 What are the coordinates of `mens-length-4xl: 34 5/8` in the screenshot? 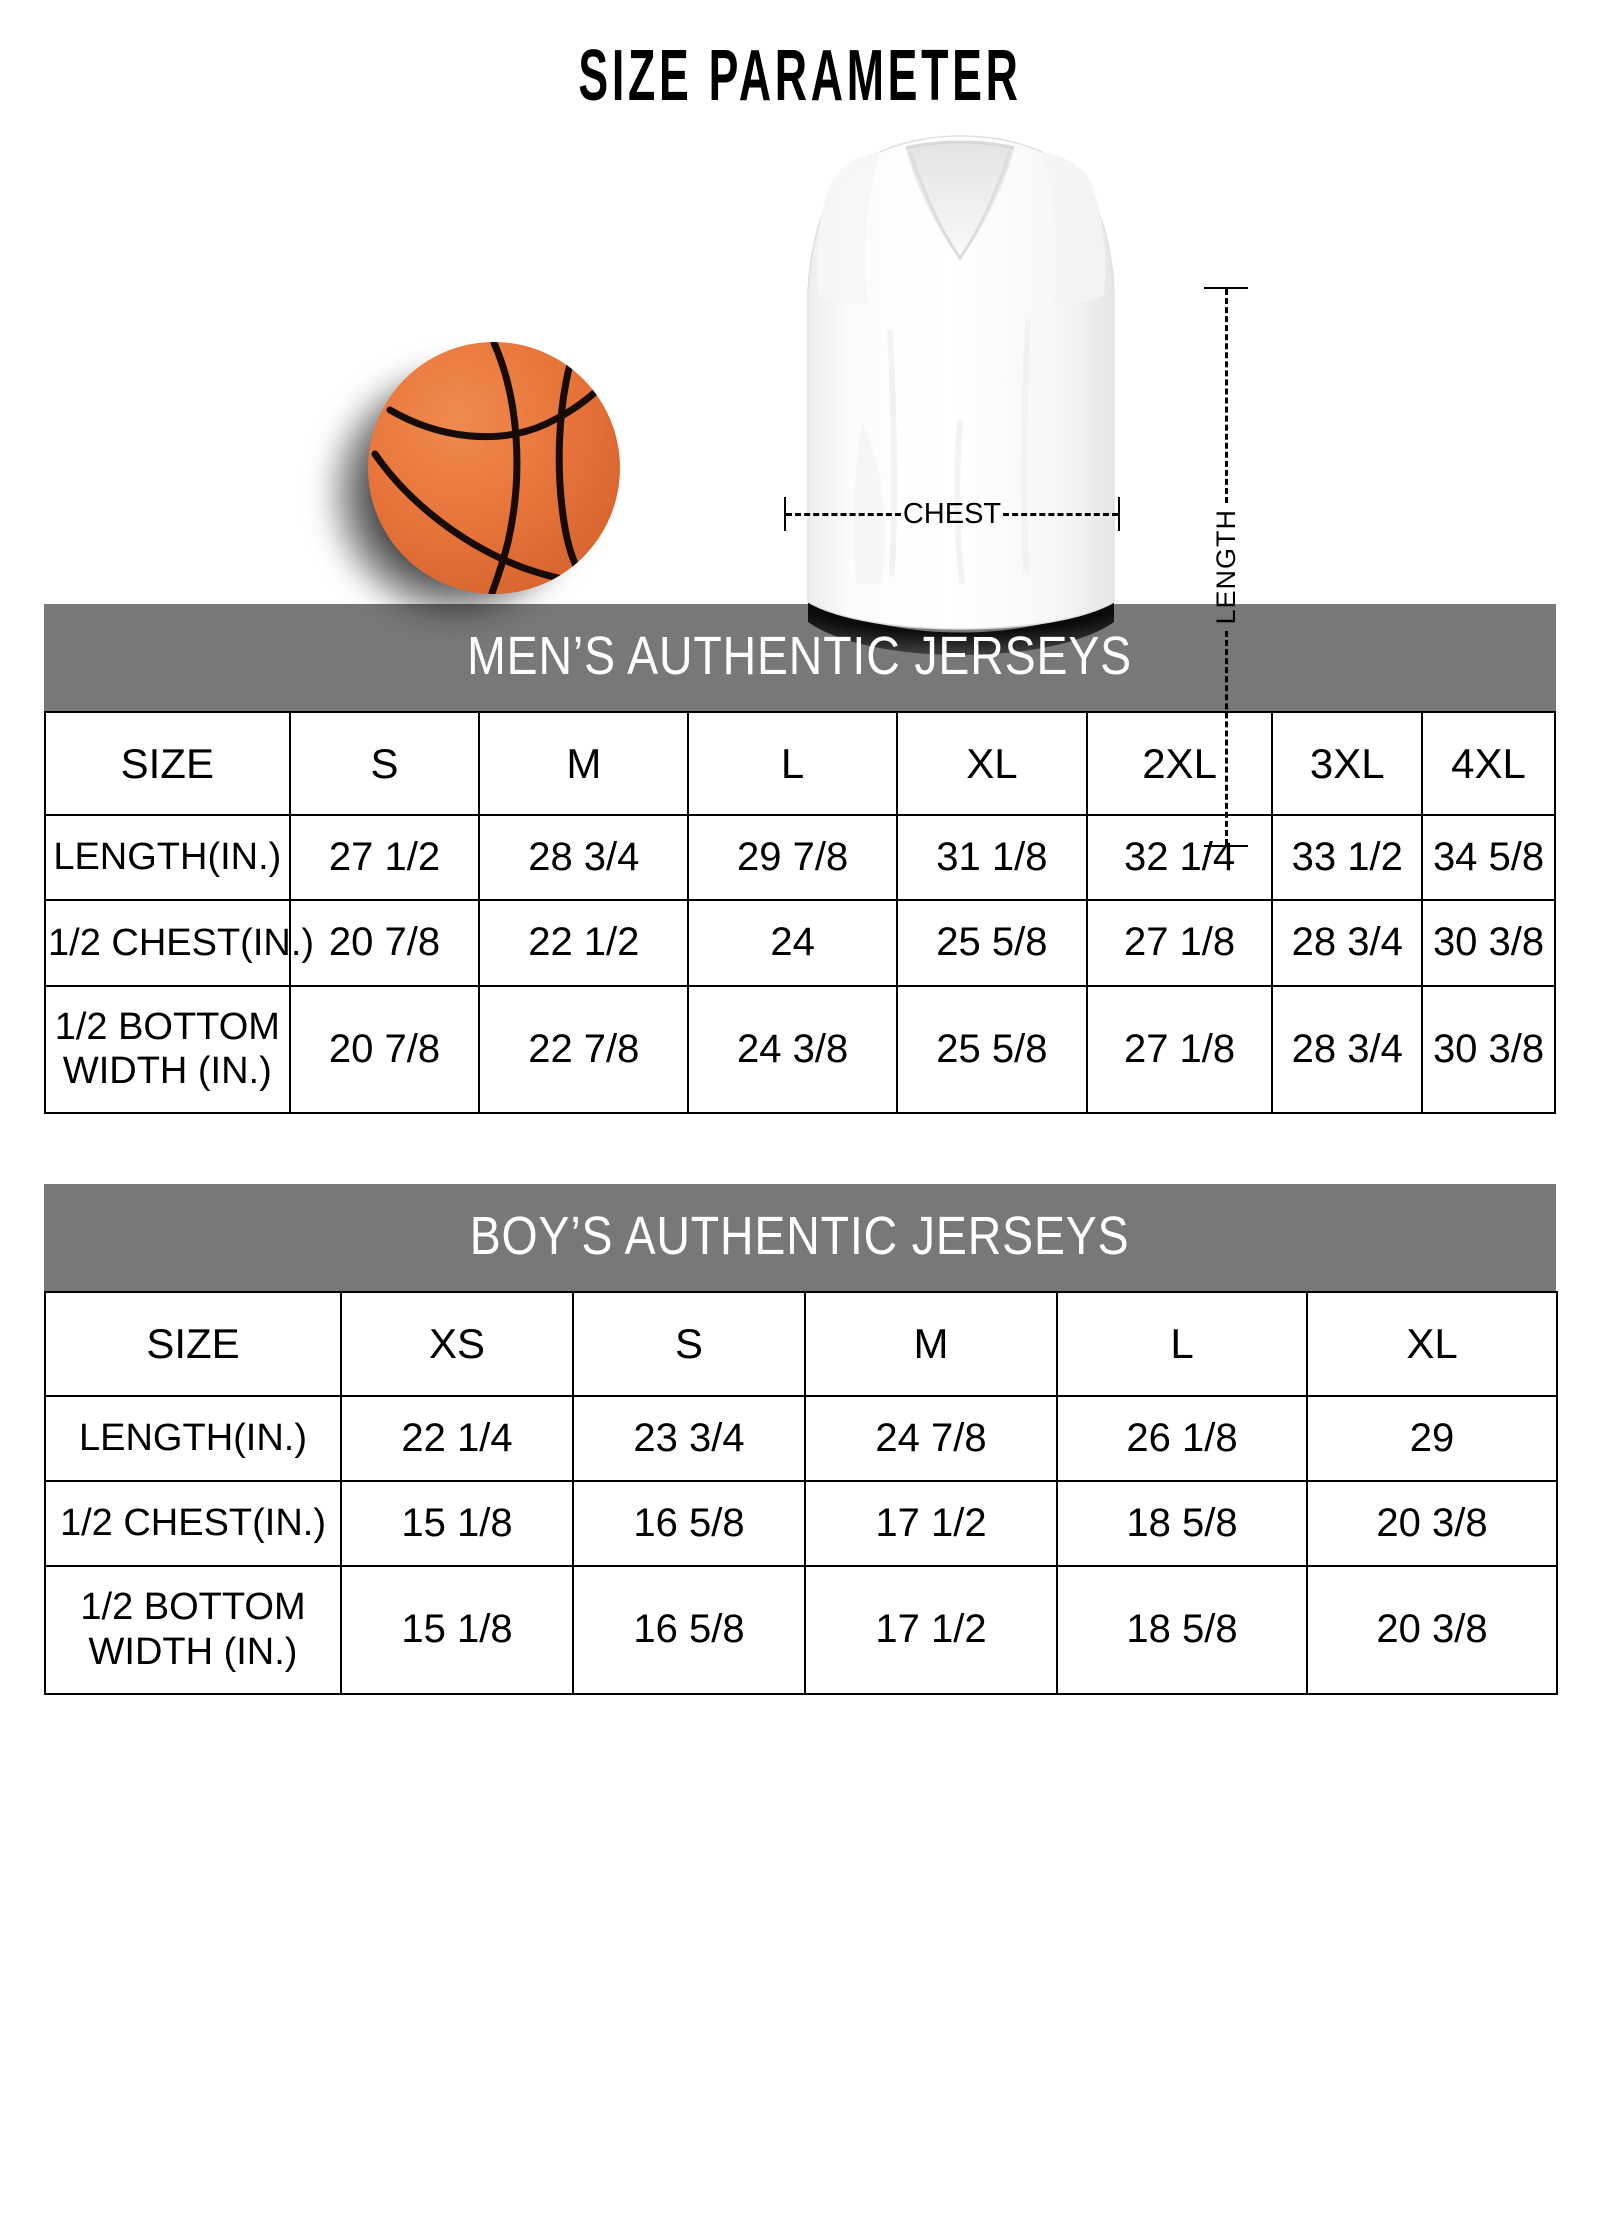 It's located at (1488, 858).